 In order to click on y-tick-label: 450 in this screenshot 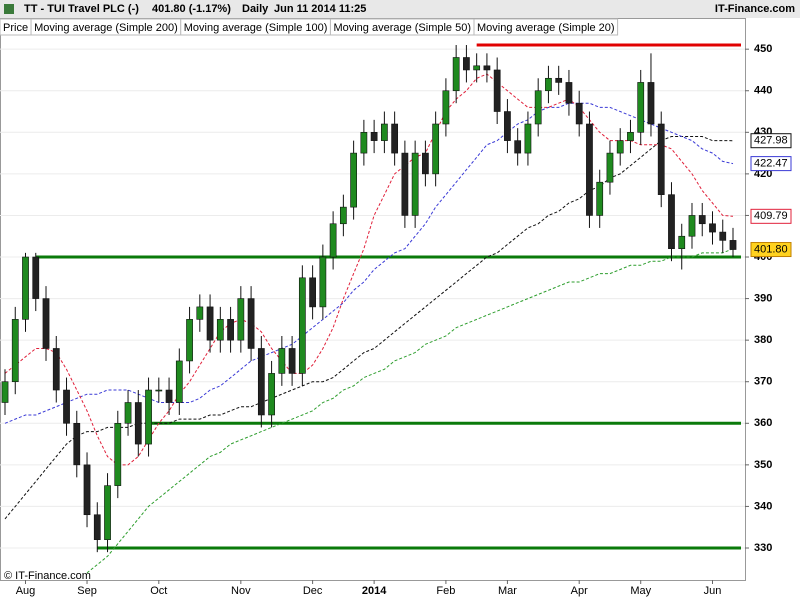, I will do `click(763, 49)`.